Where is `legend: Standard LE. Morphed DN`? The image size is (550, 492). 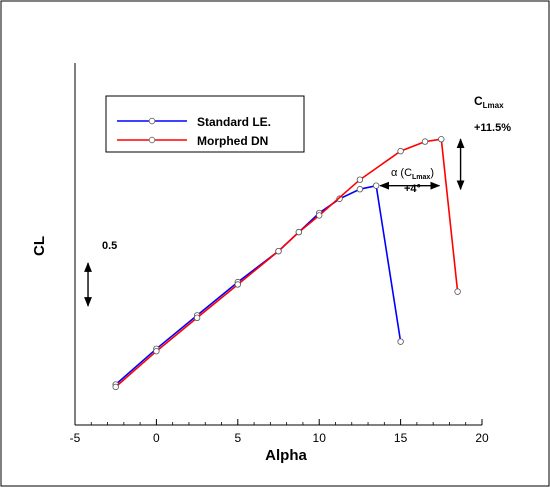
legend: Standard LE. Morphed DN is located at coordinates (205, 124).